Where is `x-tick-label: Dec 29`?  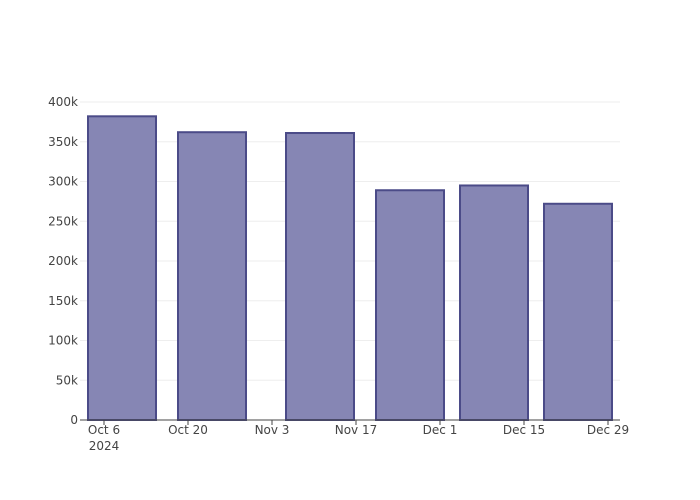
x-tick-label: Dec 29 is located at coordinates (608, 430).